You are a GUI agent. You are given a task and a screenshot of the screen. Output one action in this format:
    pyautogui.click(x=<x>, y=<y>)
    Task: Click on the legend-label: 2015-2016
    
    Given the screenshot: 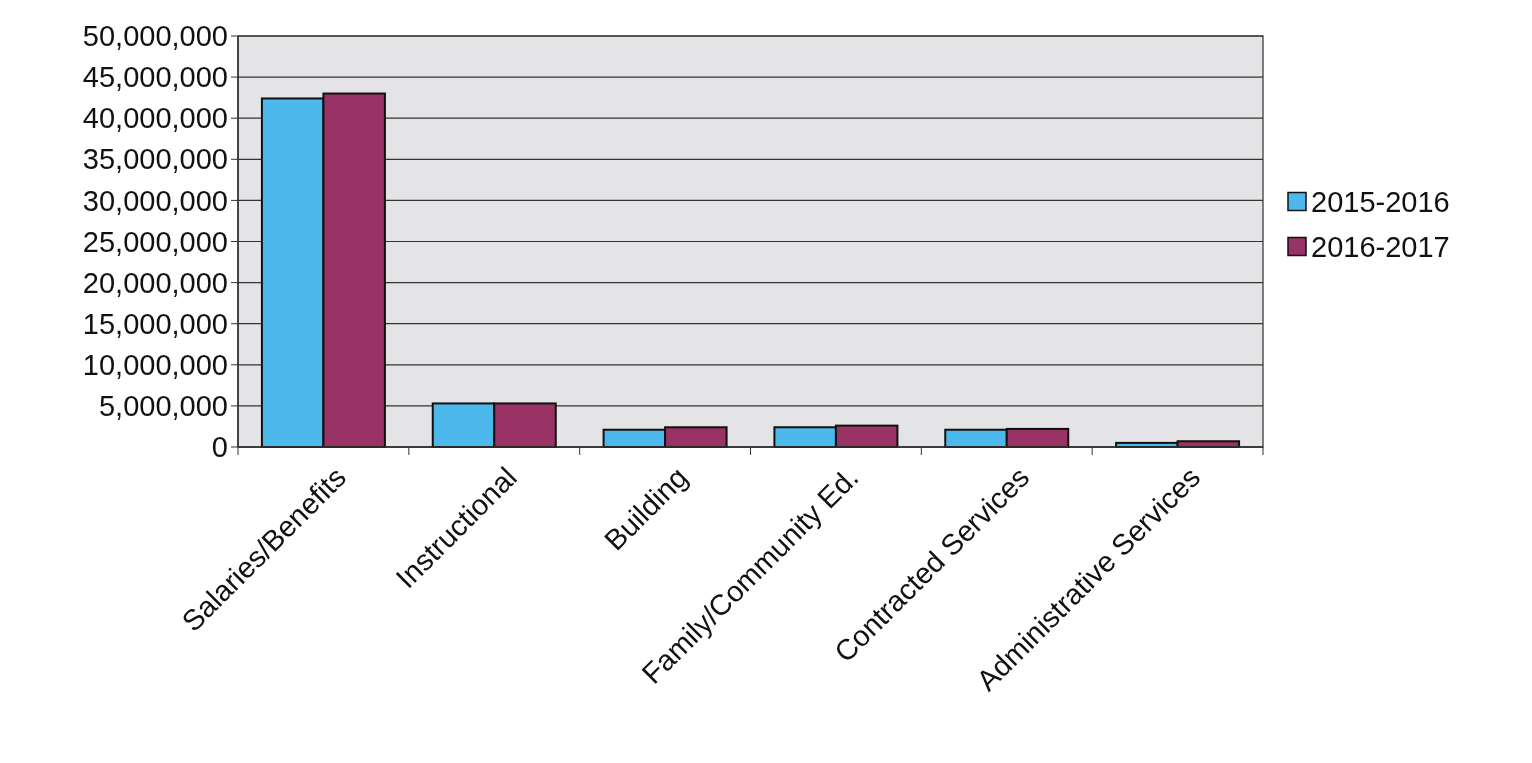 What is the action you would take?
    pyautogui.click(x=1380, y=201)
    